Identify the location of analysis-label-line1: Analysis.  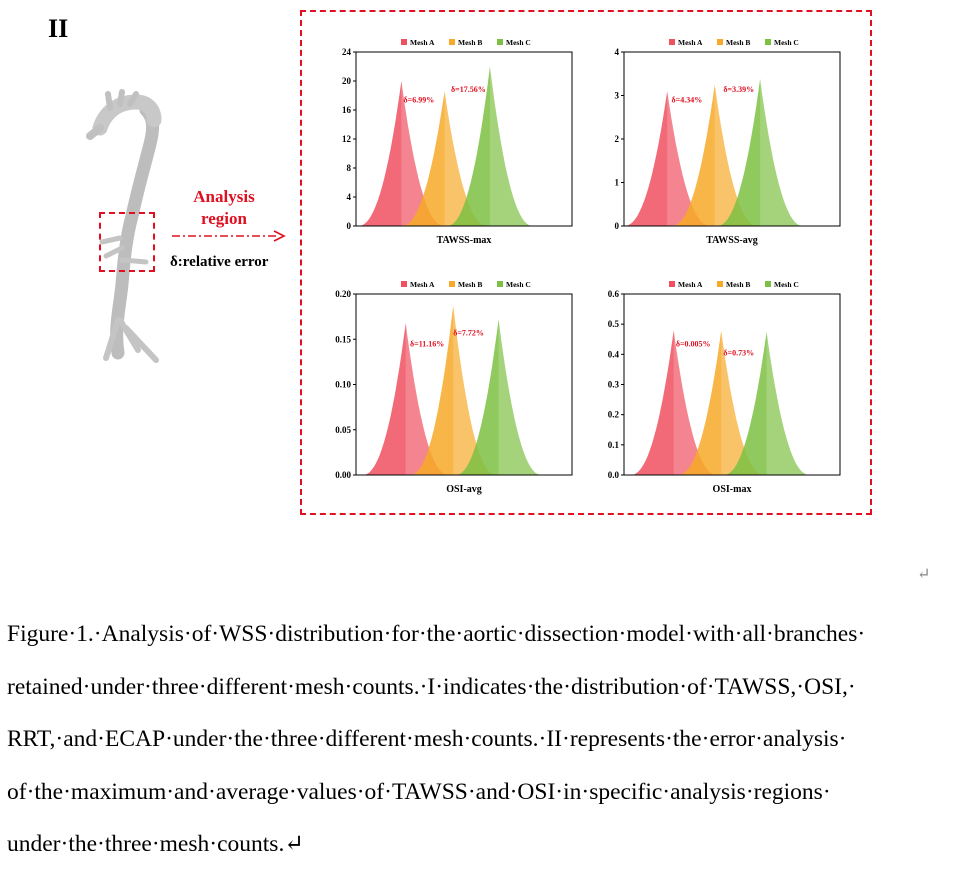
(224, 196).